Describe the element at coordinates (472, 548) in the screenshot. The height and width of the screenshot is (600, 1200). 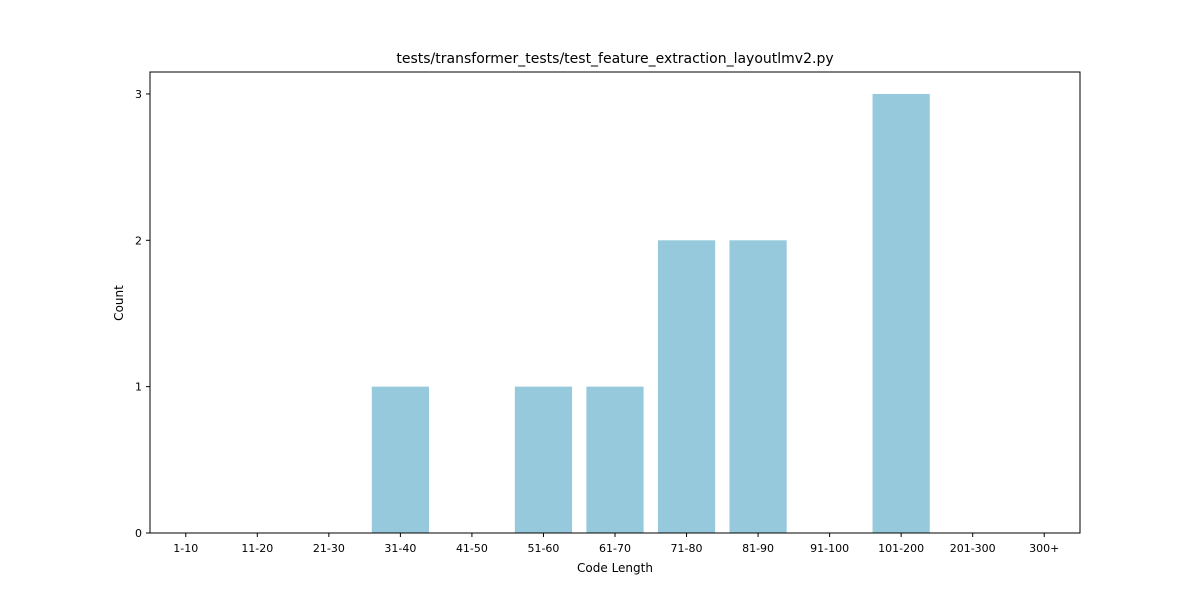
I see `x-tick-label: 41-50` at that location.